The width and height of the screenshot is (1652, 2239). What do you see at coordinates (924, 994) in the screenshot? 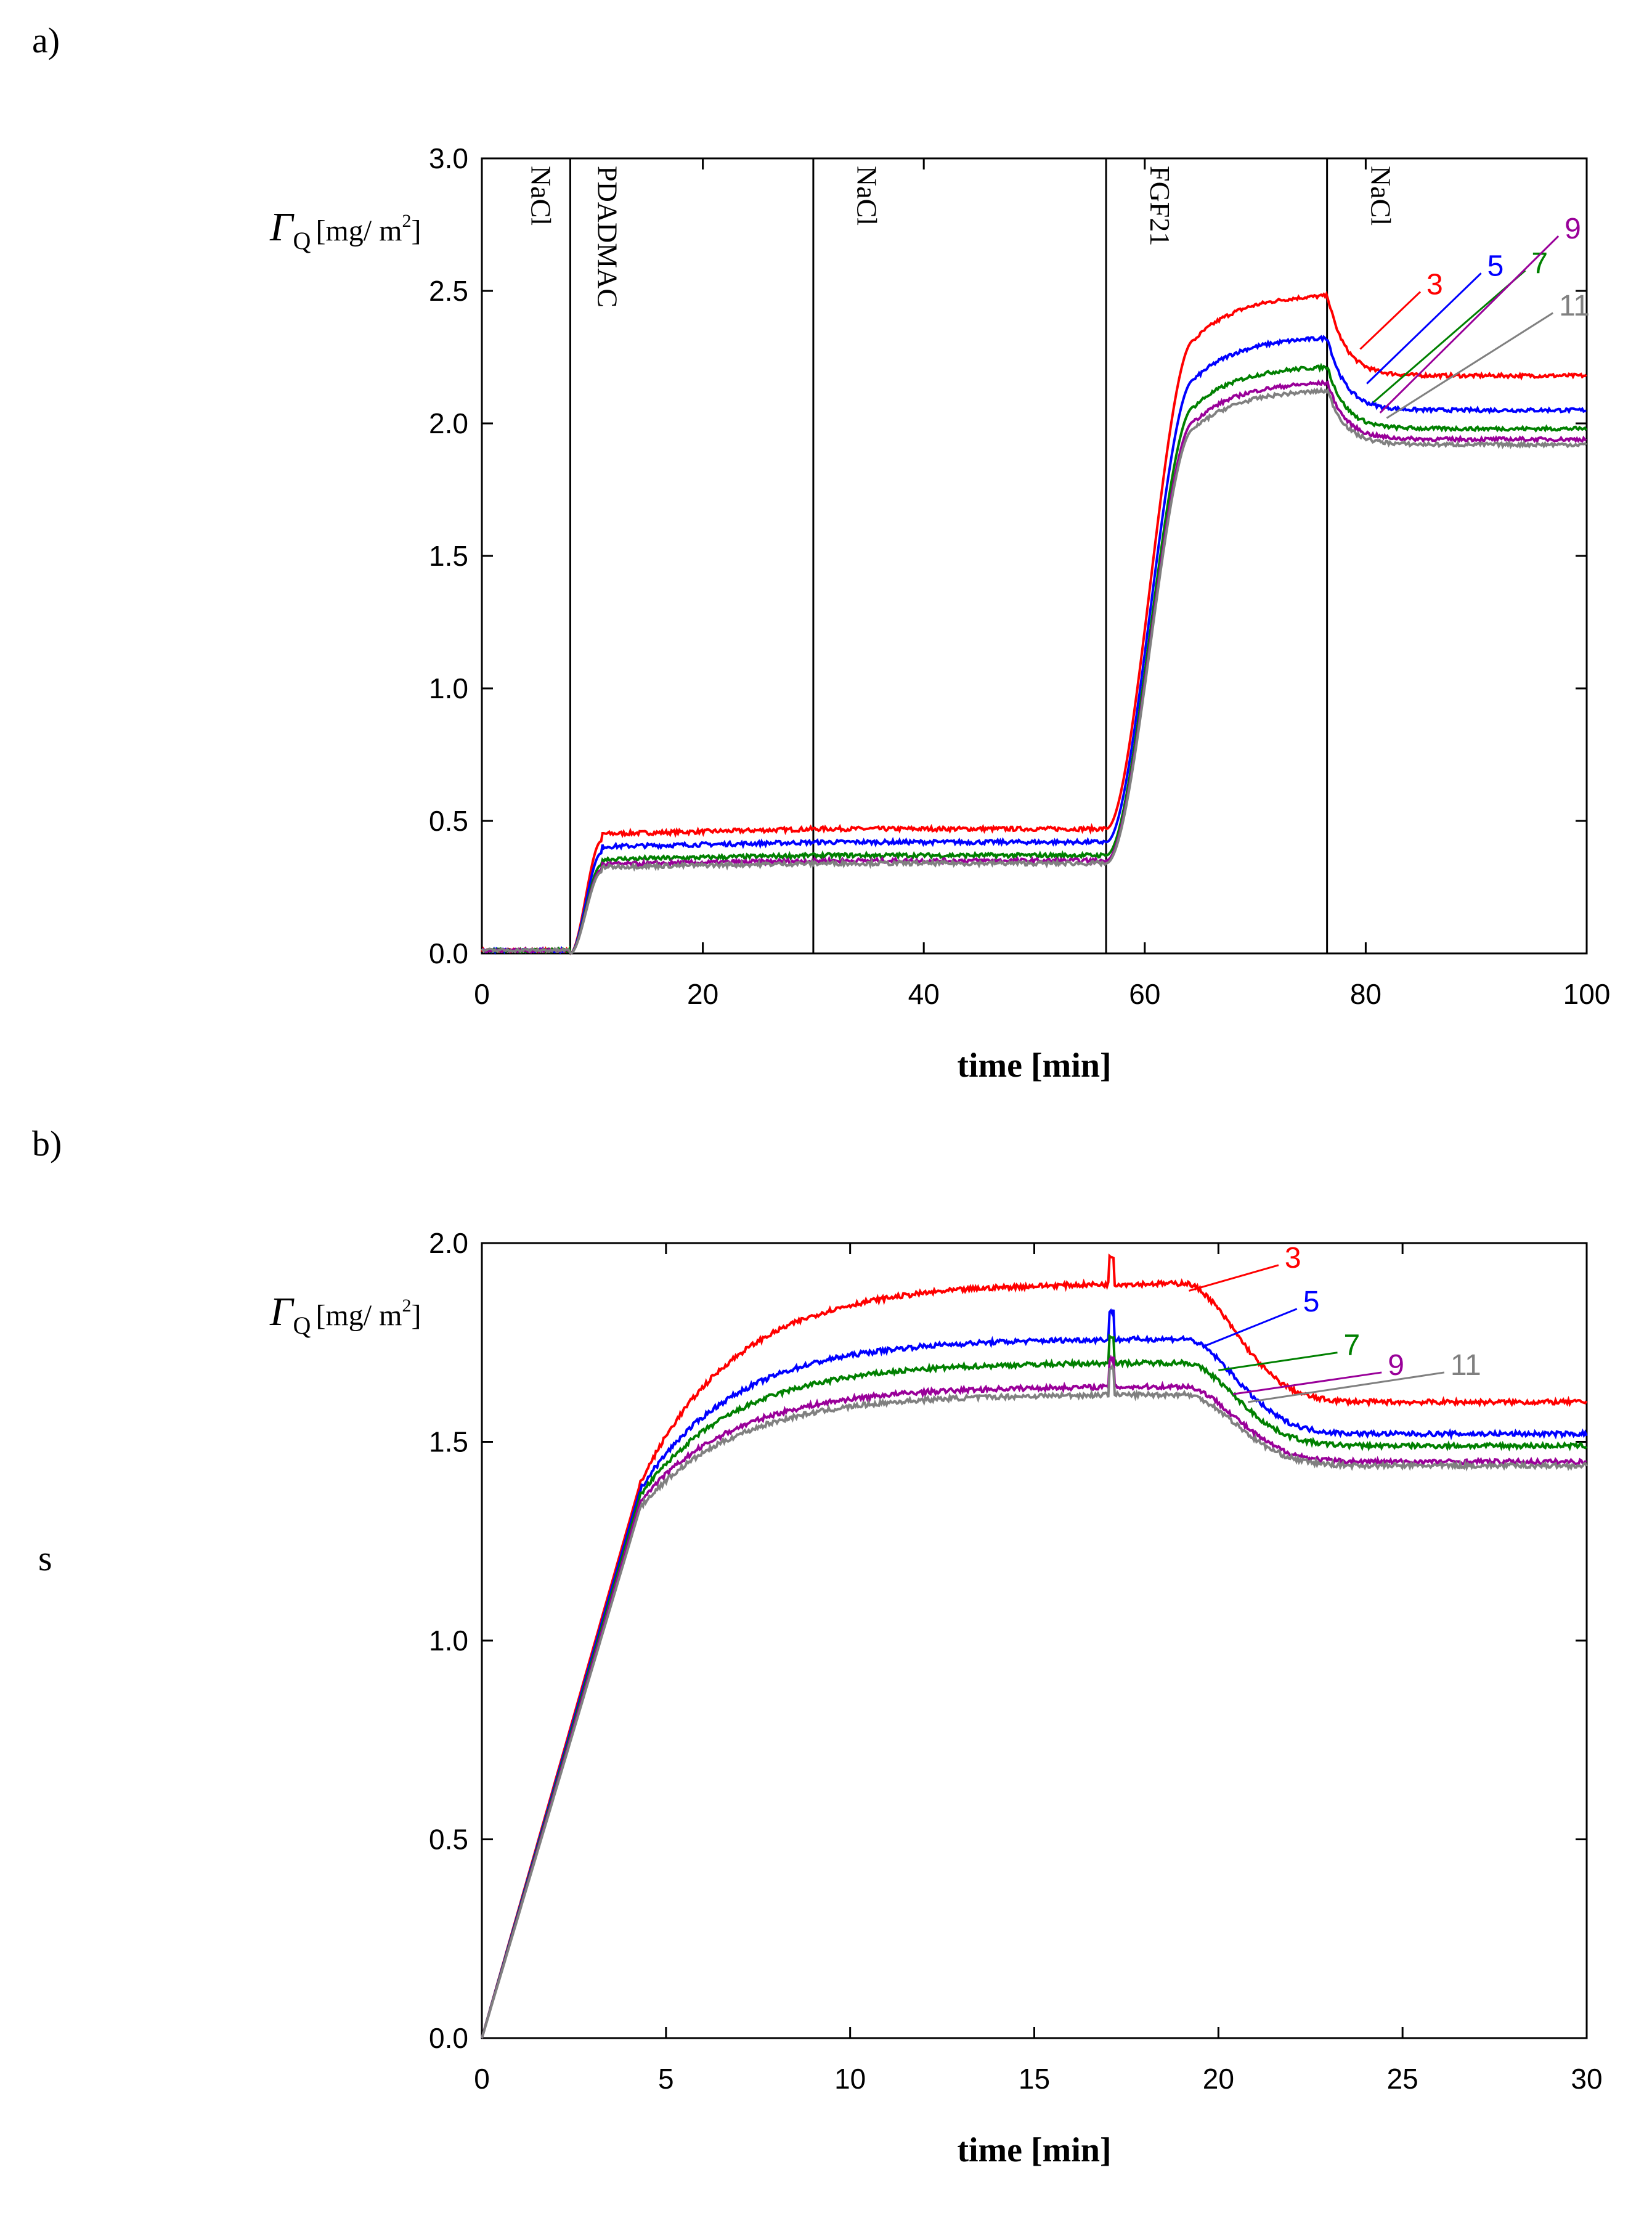
I see `x-tick-label: 40` at bounding box center [924, 994].